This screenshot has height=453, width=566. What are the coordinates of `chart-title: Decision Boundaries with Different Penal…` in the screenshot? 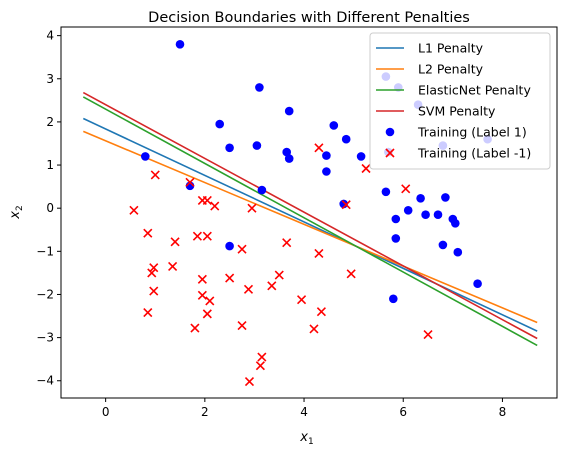 It's located at (309, 18).